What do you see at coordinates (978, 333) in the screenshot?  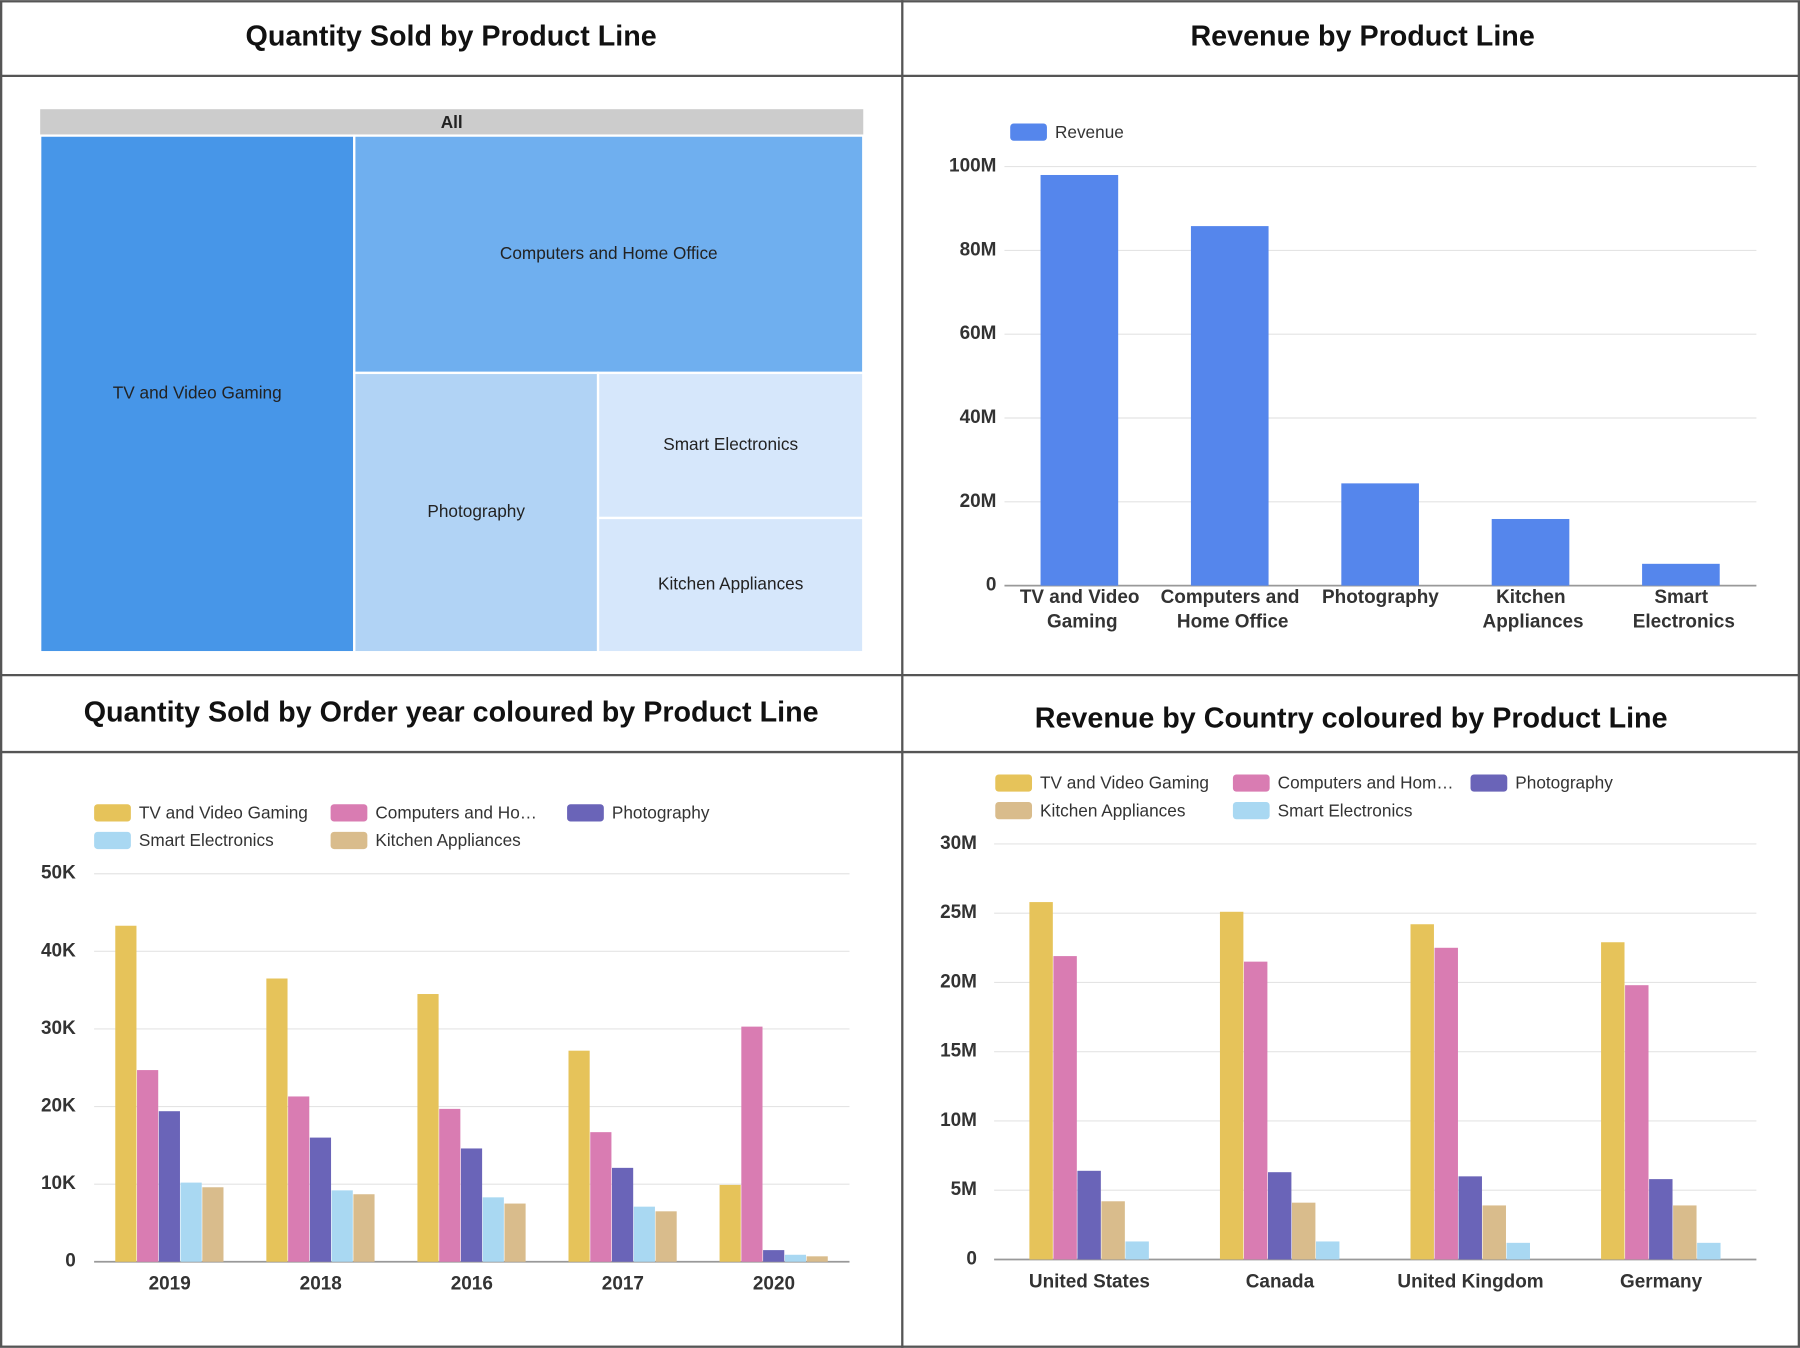 I see `y-tick-label: 60M` at bounding box center [978, 333].